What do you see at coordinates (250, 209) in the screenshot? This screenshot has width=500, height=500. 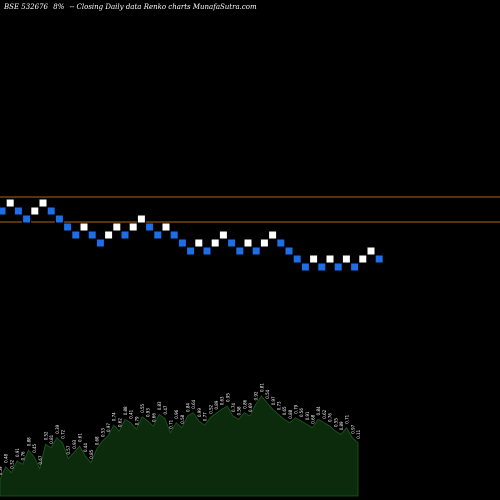 I see `reference-lines` at bounding box center [250, 209].